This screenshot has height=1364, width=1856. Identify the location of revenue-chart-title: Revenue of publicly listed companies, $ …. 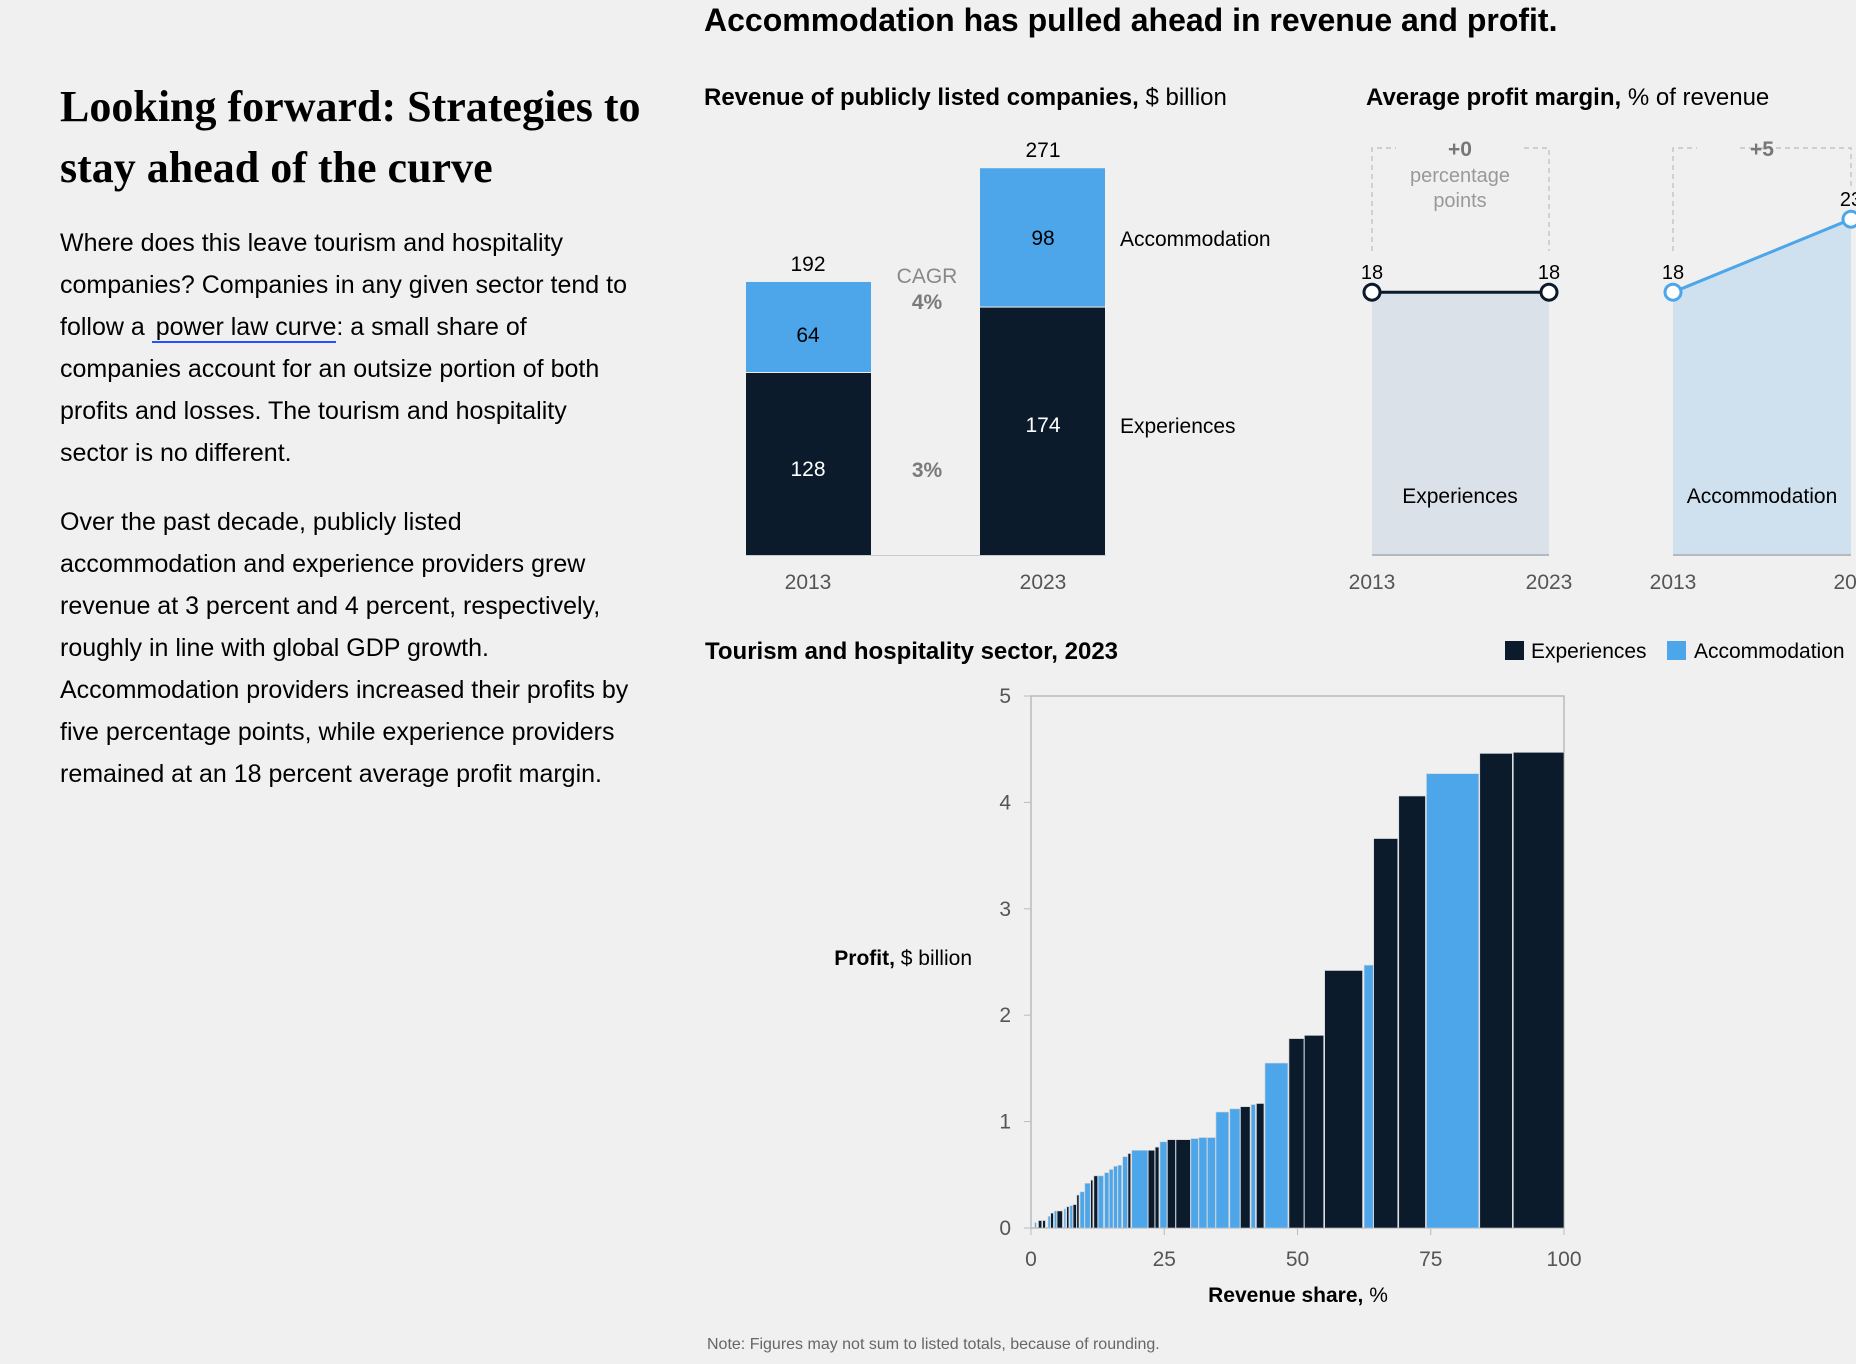
(965, 97).